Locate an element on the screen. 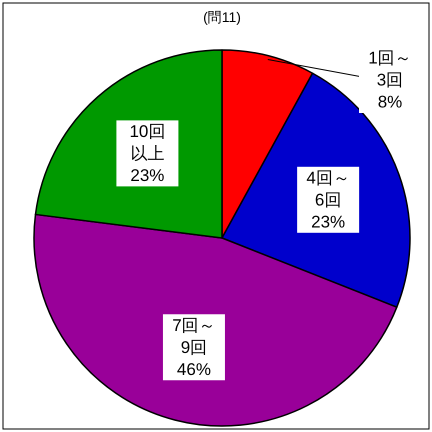 The height and width of the screenshot is (432, 432). chart-title: (問11) is located at coordinates (222, 17).